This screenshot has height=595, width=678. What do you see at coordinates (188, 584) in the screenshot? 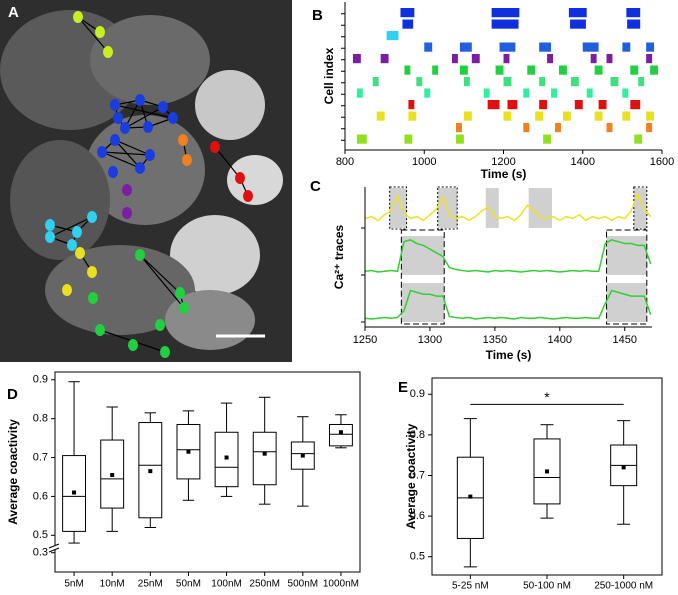
I see `x-tick-label: 50nM` at bounding box center [188, 584].